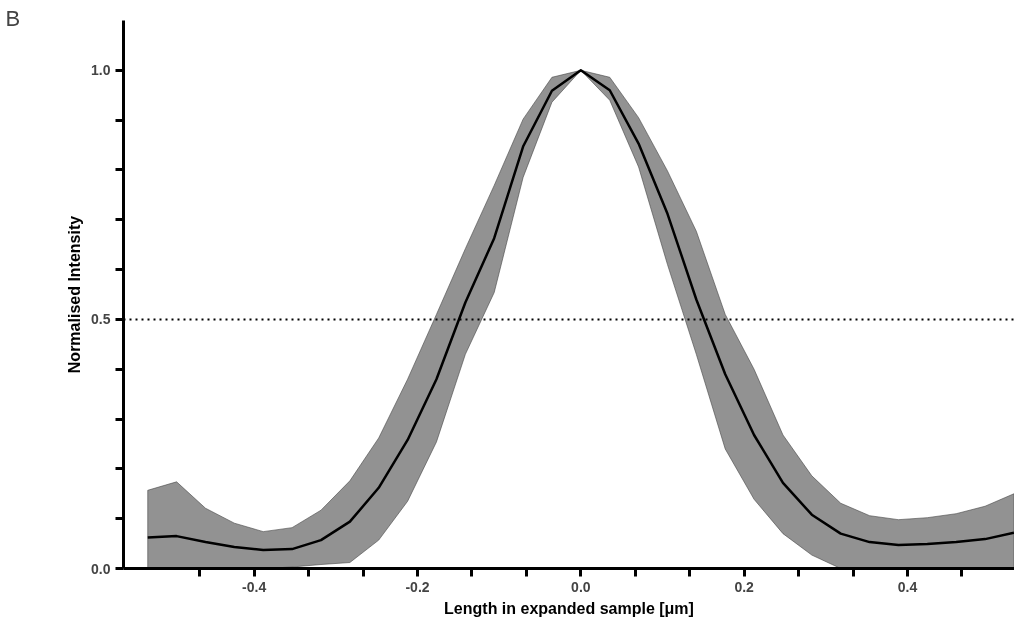 The width and height of the screenshot is (1014, 638). What do you see at coordinates (569, 608) in the screenshot?
I see `x-axis-title: Length in expanded sample [μm]` at bounding box center [569, 608].